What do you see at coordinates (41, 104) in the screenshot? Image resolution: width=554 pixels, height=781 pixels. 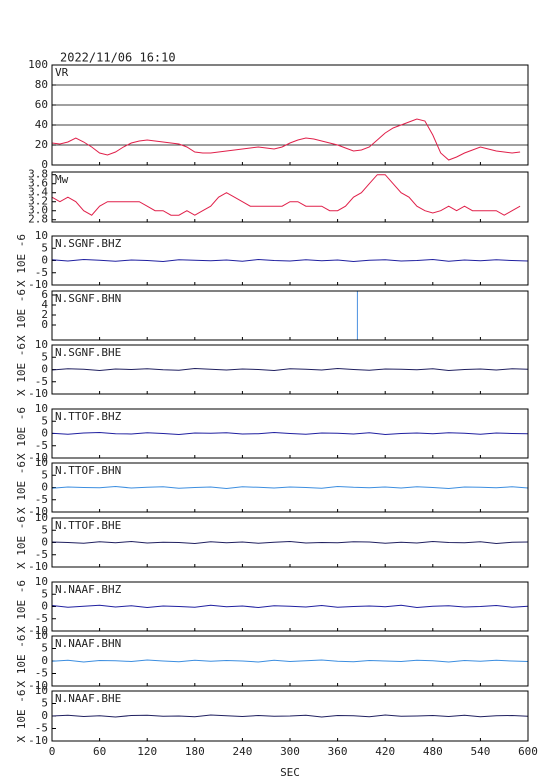 I see `y-tick-label: 60` at bounding box center [41, 104].